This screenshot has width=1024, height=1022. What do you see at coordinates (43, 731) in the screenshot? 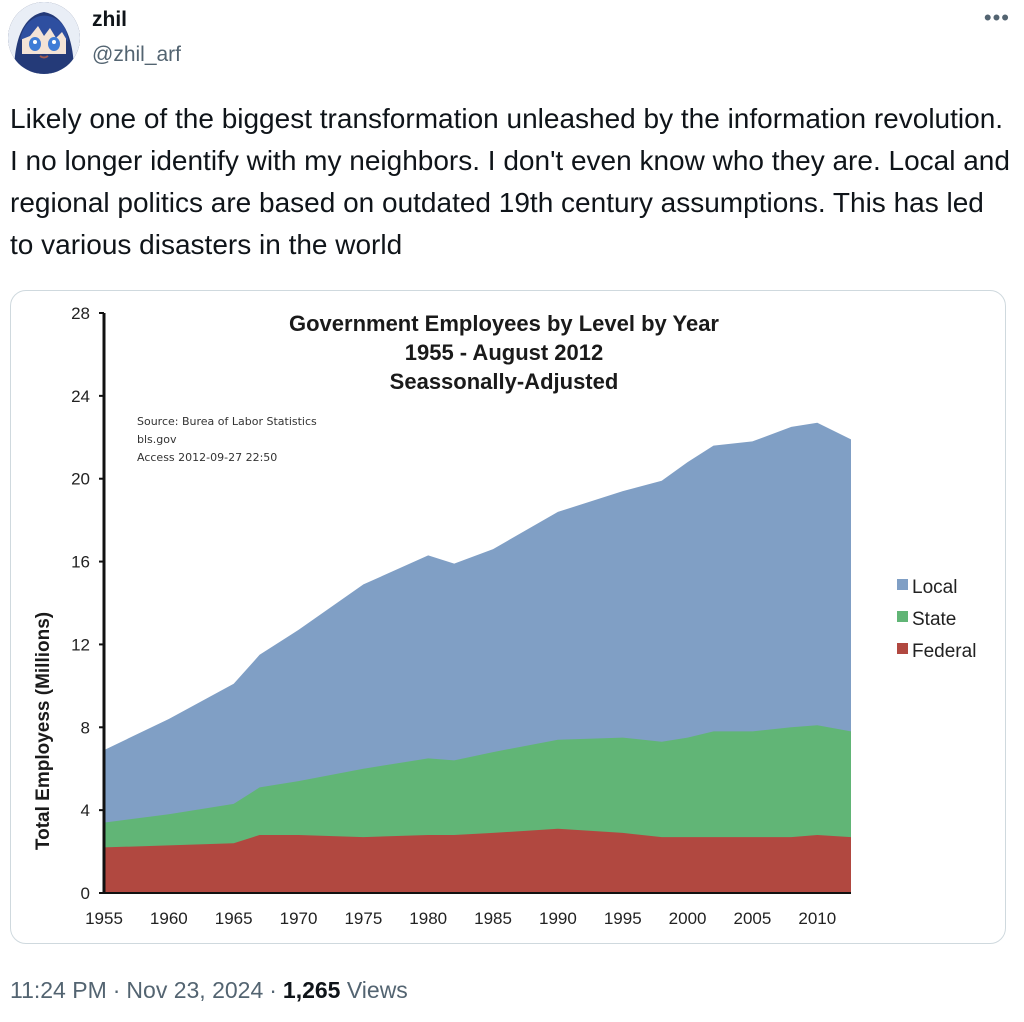
I see `chart-y-axis-label: Total Employess (Millions)` at bounding box center [43, 731].